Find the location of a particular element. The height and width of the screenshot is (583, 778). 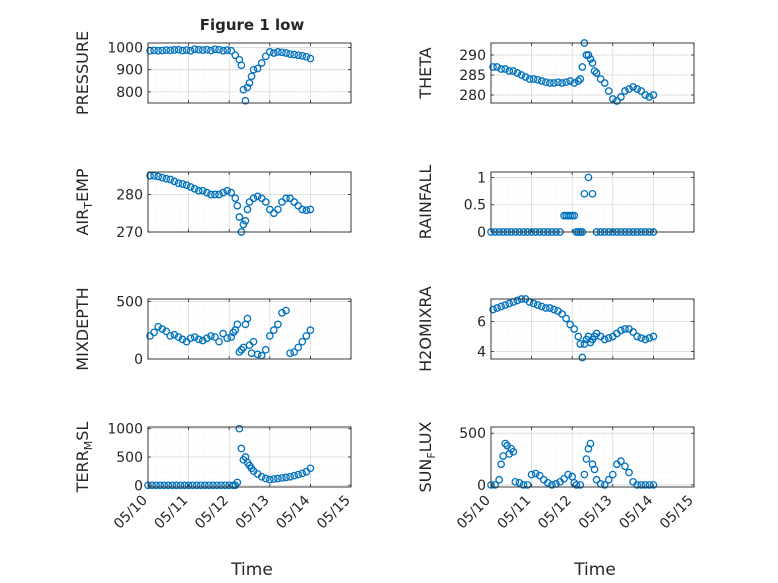

subplot-1: 1000 900 800 PRESSURE is located at coordinates (212, 73).